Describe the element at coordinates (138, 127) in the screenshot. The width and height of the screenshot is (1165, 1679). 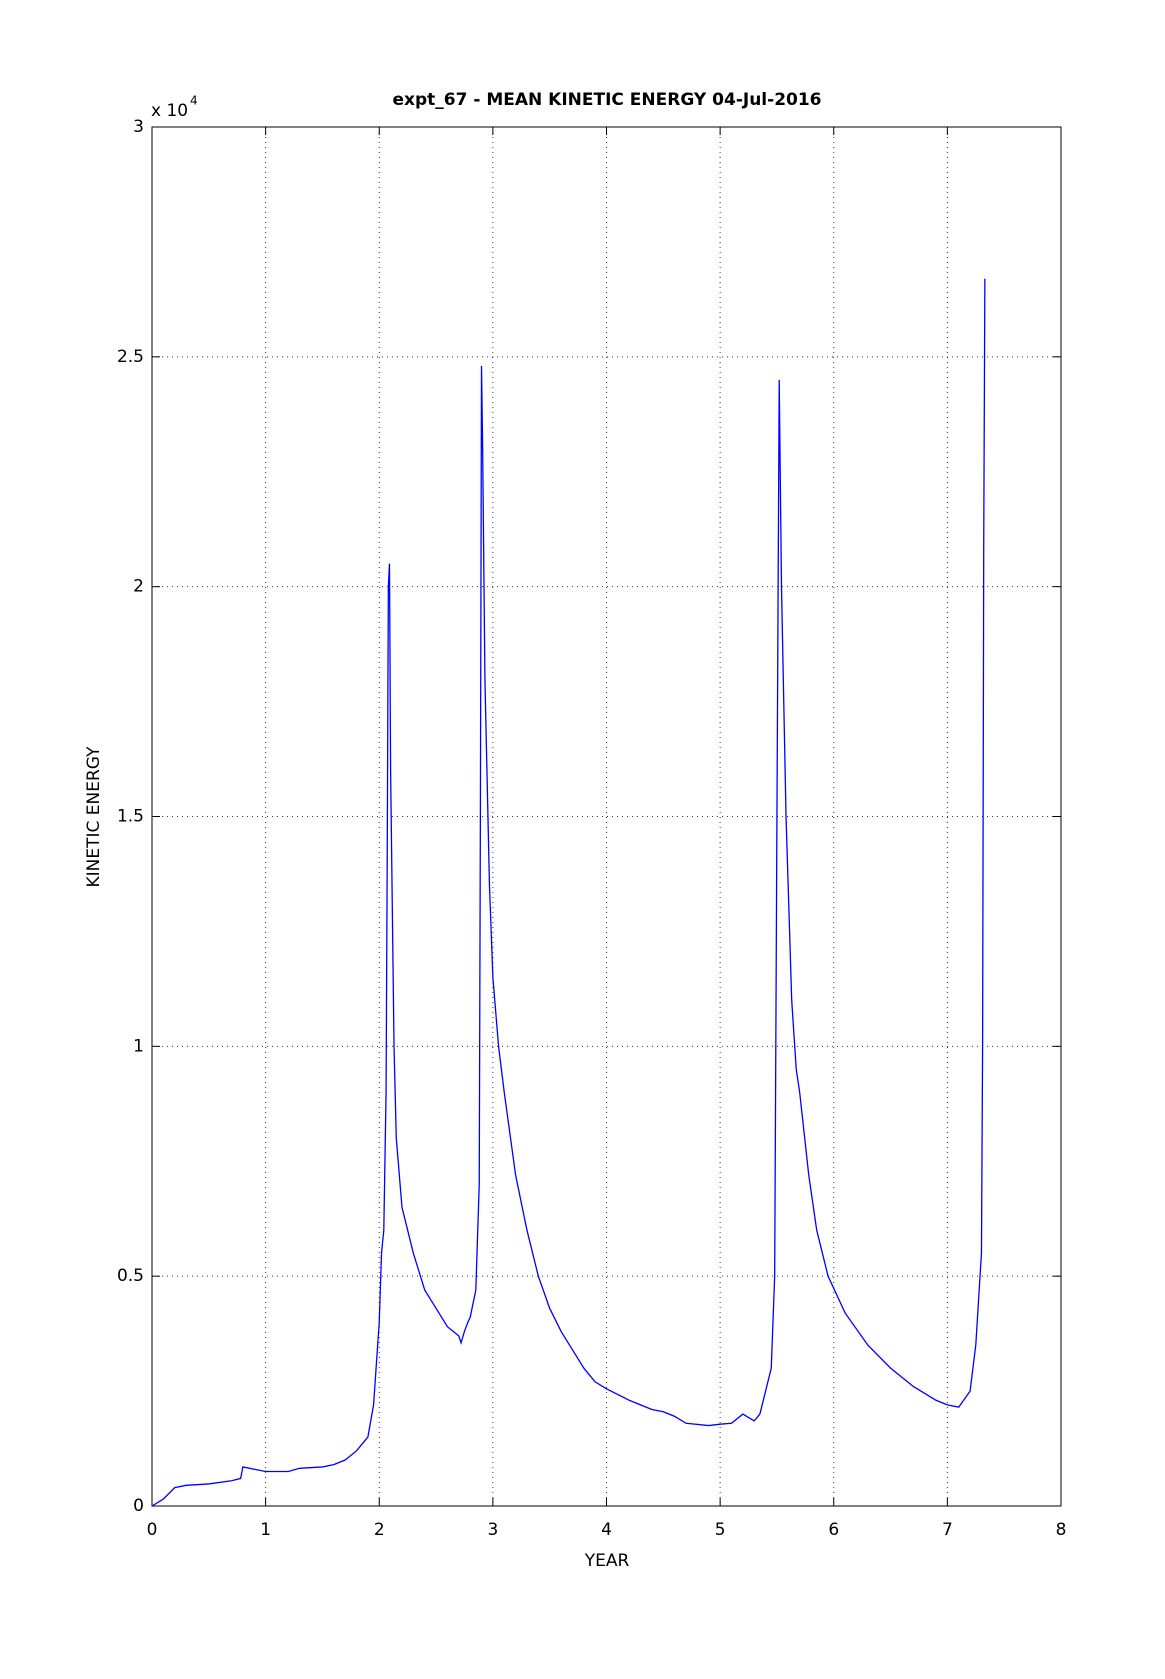
I see `y-tick-label: 3` at that location.